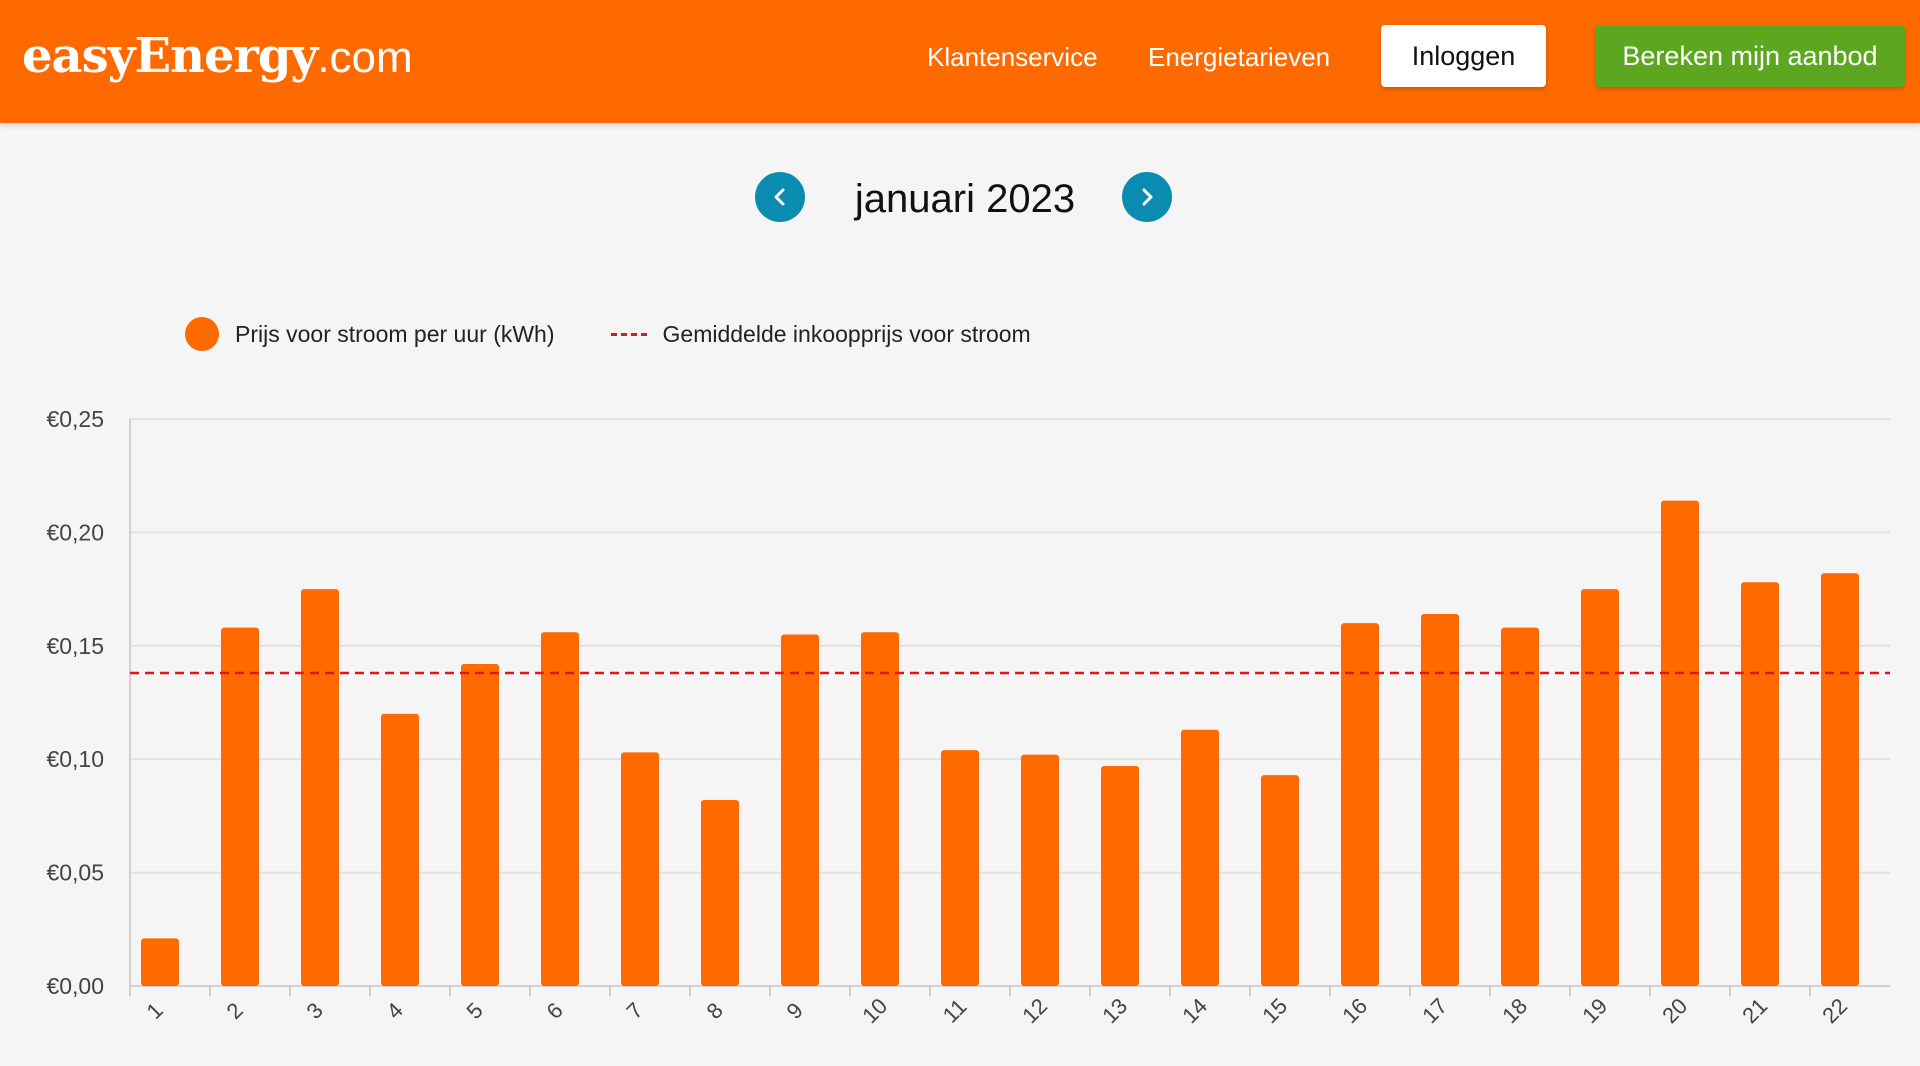 The image size is (1920, 1066). Describe the element at coordinates (1239, 57) in the screenshot. I see `nav-link-energietarieven: Energietarieven` at that location.